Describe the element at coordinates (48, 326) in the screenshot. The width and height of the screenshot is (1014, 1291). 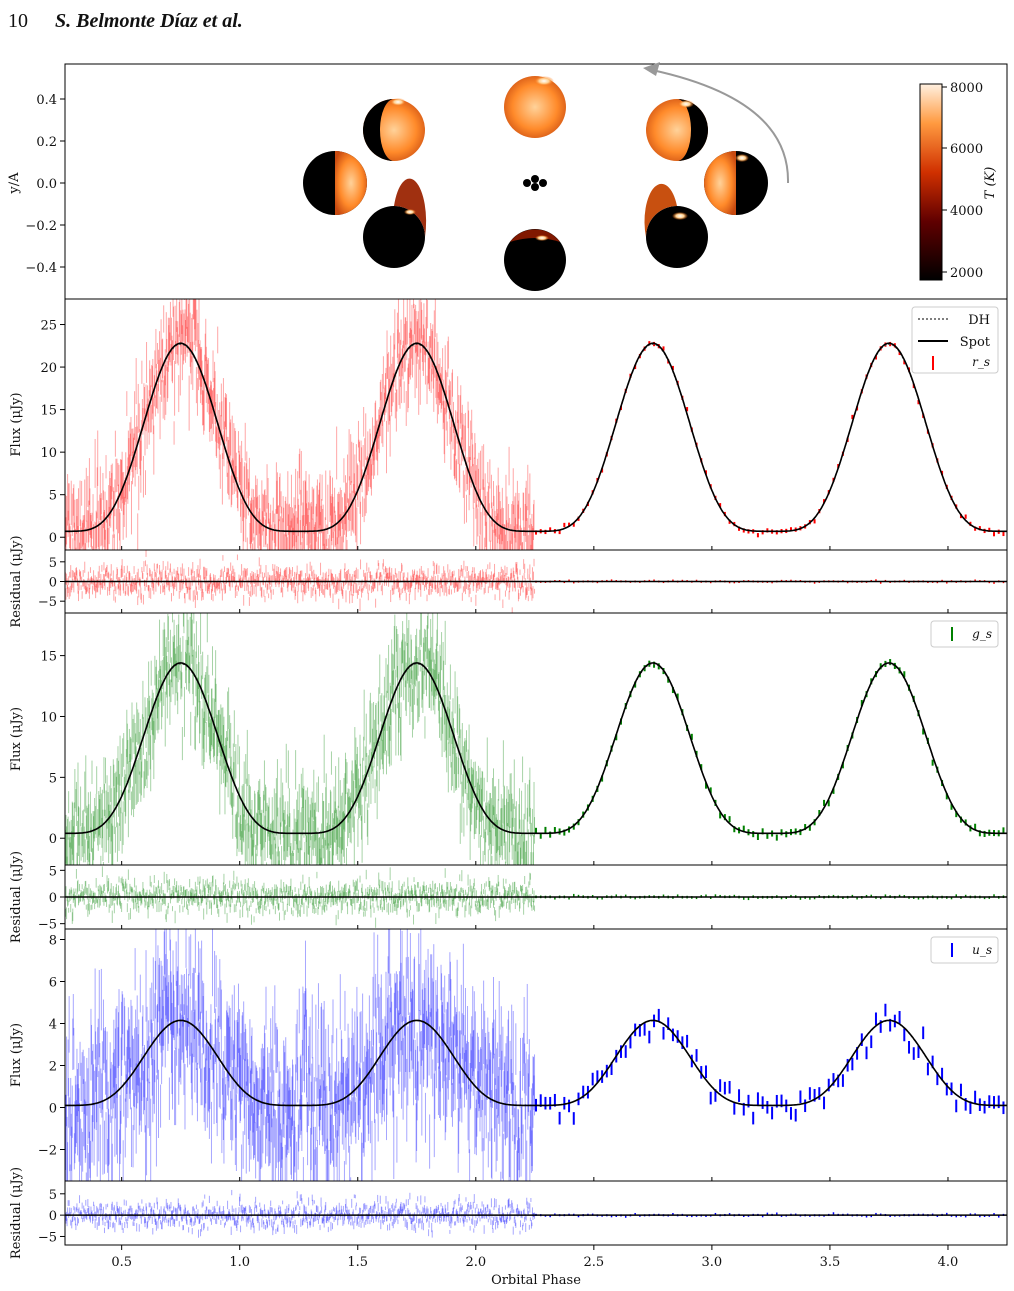
I see `ytick-label: 25` at that location.